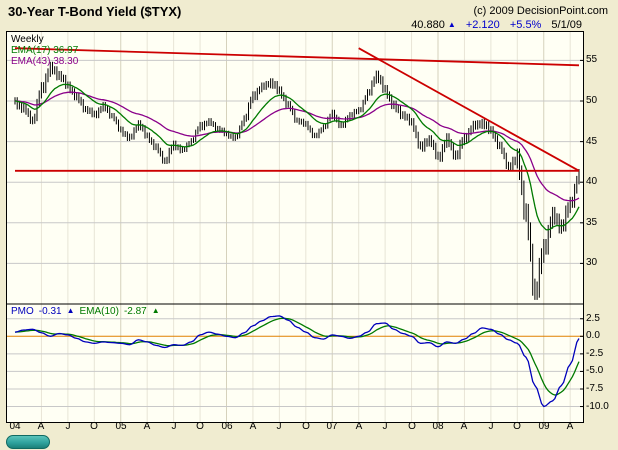 The height and width of the screenshot is (450, 618). What do you see at coordinates (482, 25) in the screenshot?
I see `price-change: +2.120` at bounding box center [482, 25].